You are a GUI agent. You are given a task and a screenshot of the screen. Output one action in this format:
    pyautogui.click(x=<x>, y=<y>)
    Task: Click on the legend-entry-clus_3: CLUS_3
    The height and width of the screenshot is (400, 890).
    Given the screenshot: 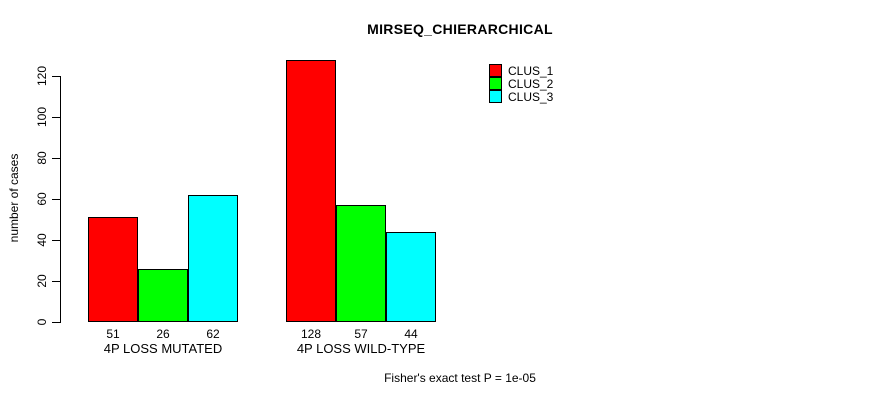 What is the action you would take?
    pyautogui.click(x=521, y=96)
    